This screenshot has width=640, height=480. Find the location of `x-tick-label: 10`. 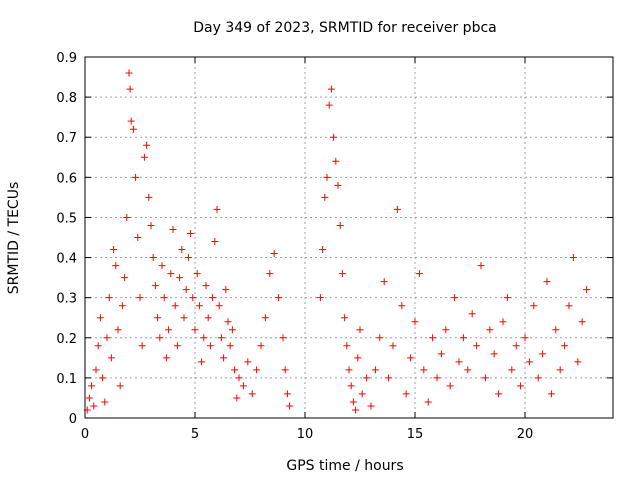

x-tick-label: 10 is located at coordinates (305, 434).